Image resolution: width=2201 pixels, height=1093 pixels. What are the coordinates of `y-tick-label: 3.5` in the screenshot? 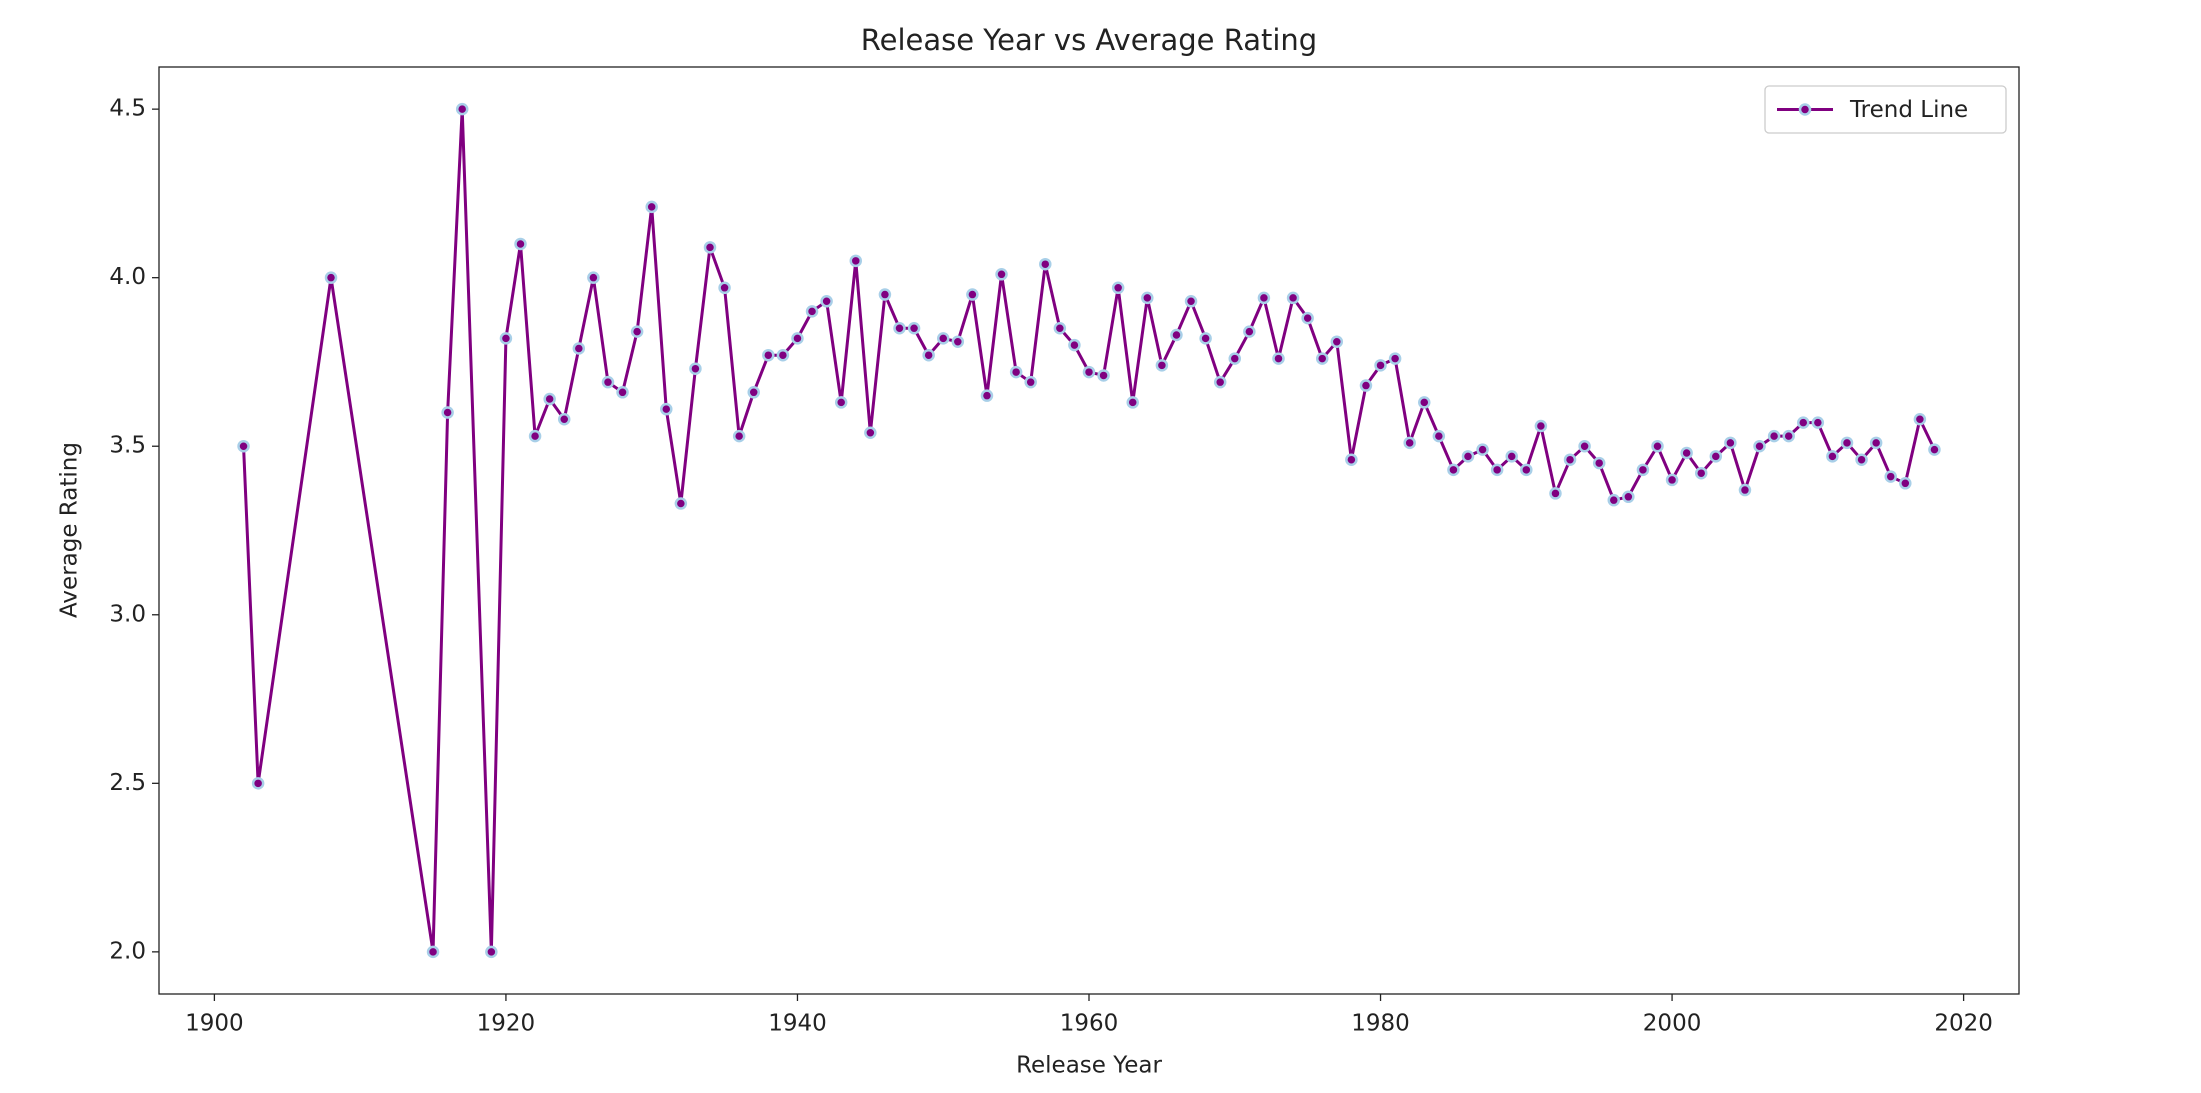 It's located at (127, 446).